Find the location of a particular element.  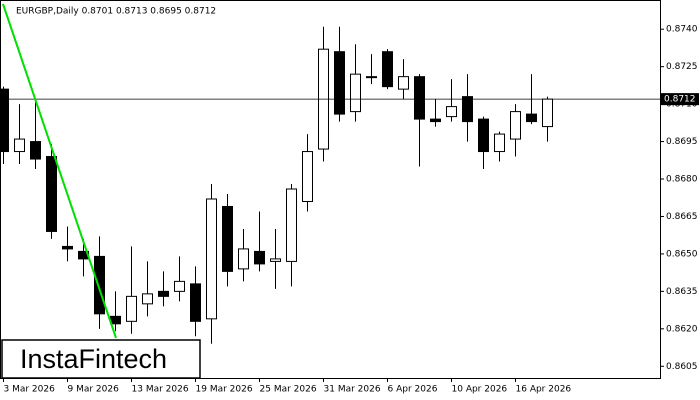

current-price-box is located at coordinates (680, 99).